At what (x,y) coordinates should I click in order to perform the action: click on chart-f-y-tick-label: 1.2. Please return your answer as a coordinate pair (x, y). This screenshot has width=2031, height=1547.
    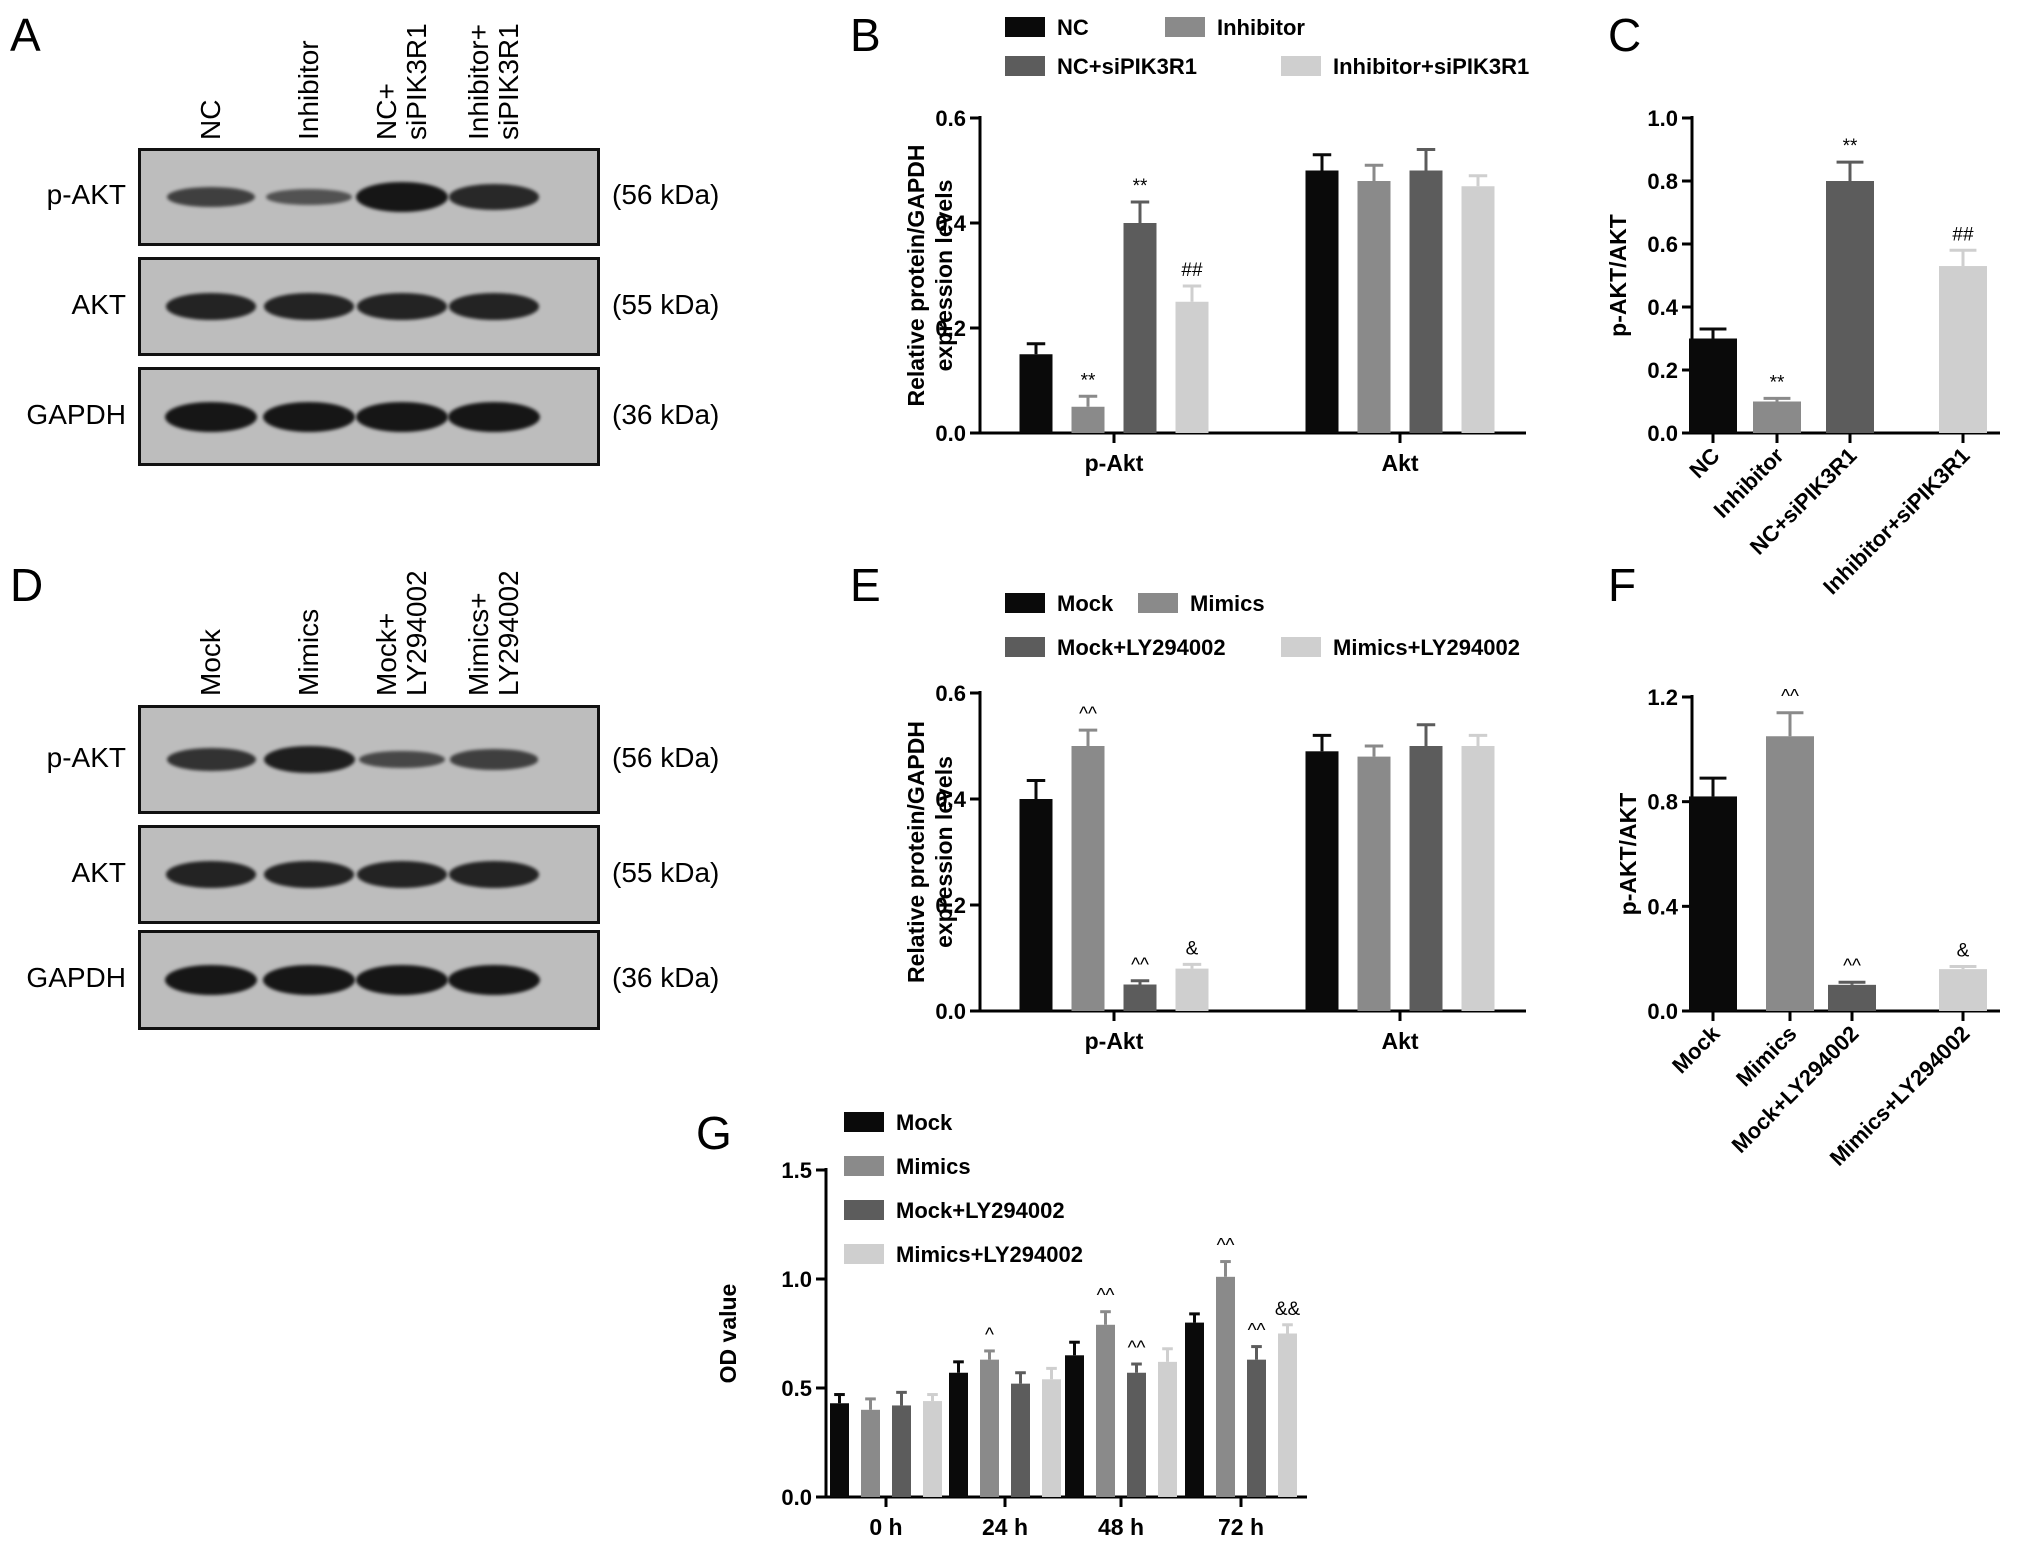
    Looking at the image, I should click on (1662, 697).